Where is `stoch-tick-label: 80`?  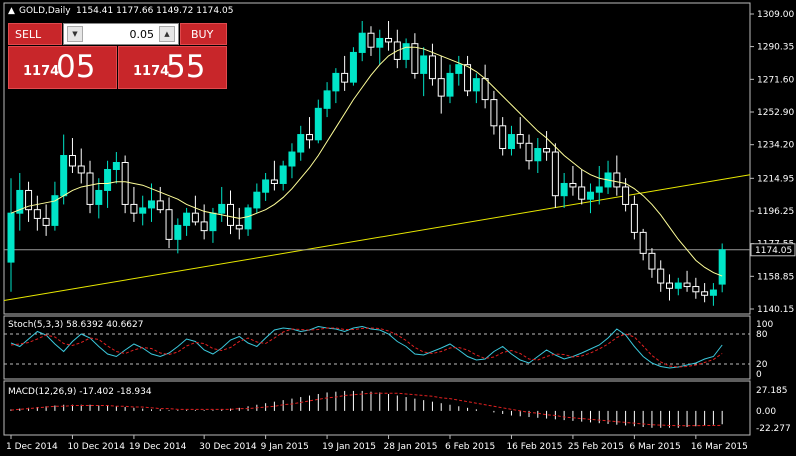 stoch-tick-label: 80 is located at coordinates (762, 335).